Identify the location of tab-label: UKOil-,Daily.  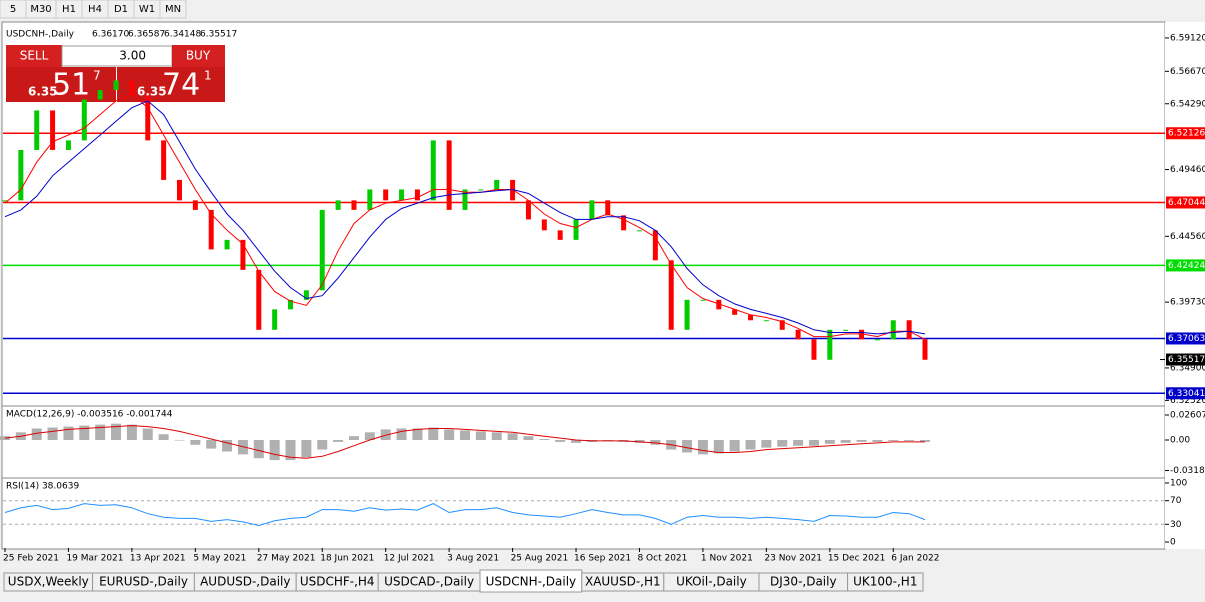
(711, 582).